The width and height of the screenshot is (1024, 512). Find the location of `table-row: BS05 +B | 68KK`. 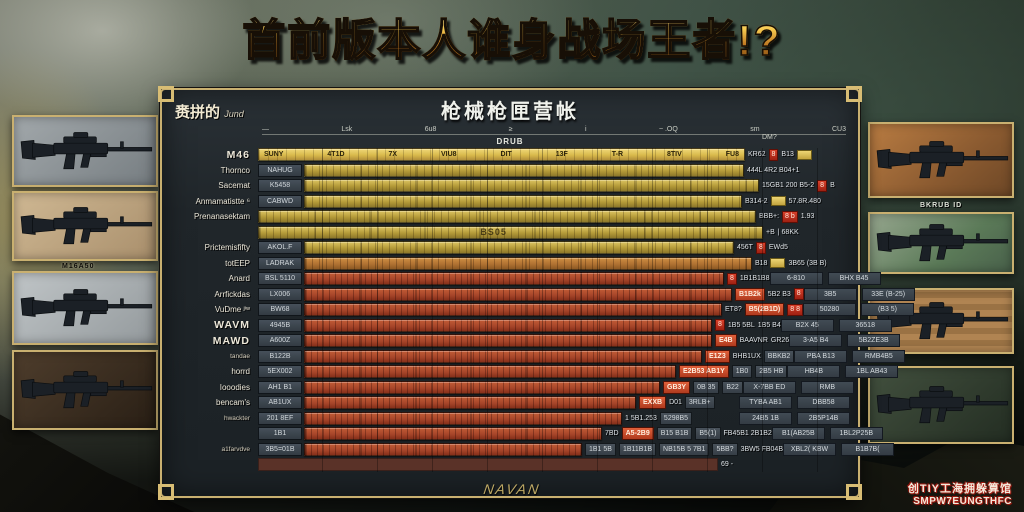

table-row: BS05 +B | 68KK is located at coordinates (511, 232).